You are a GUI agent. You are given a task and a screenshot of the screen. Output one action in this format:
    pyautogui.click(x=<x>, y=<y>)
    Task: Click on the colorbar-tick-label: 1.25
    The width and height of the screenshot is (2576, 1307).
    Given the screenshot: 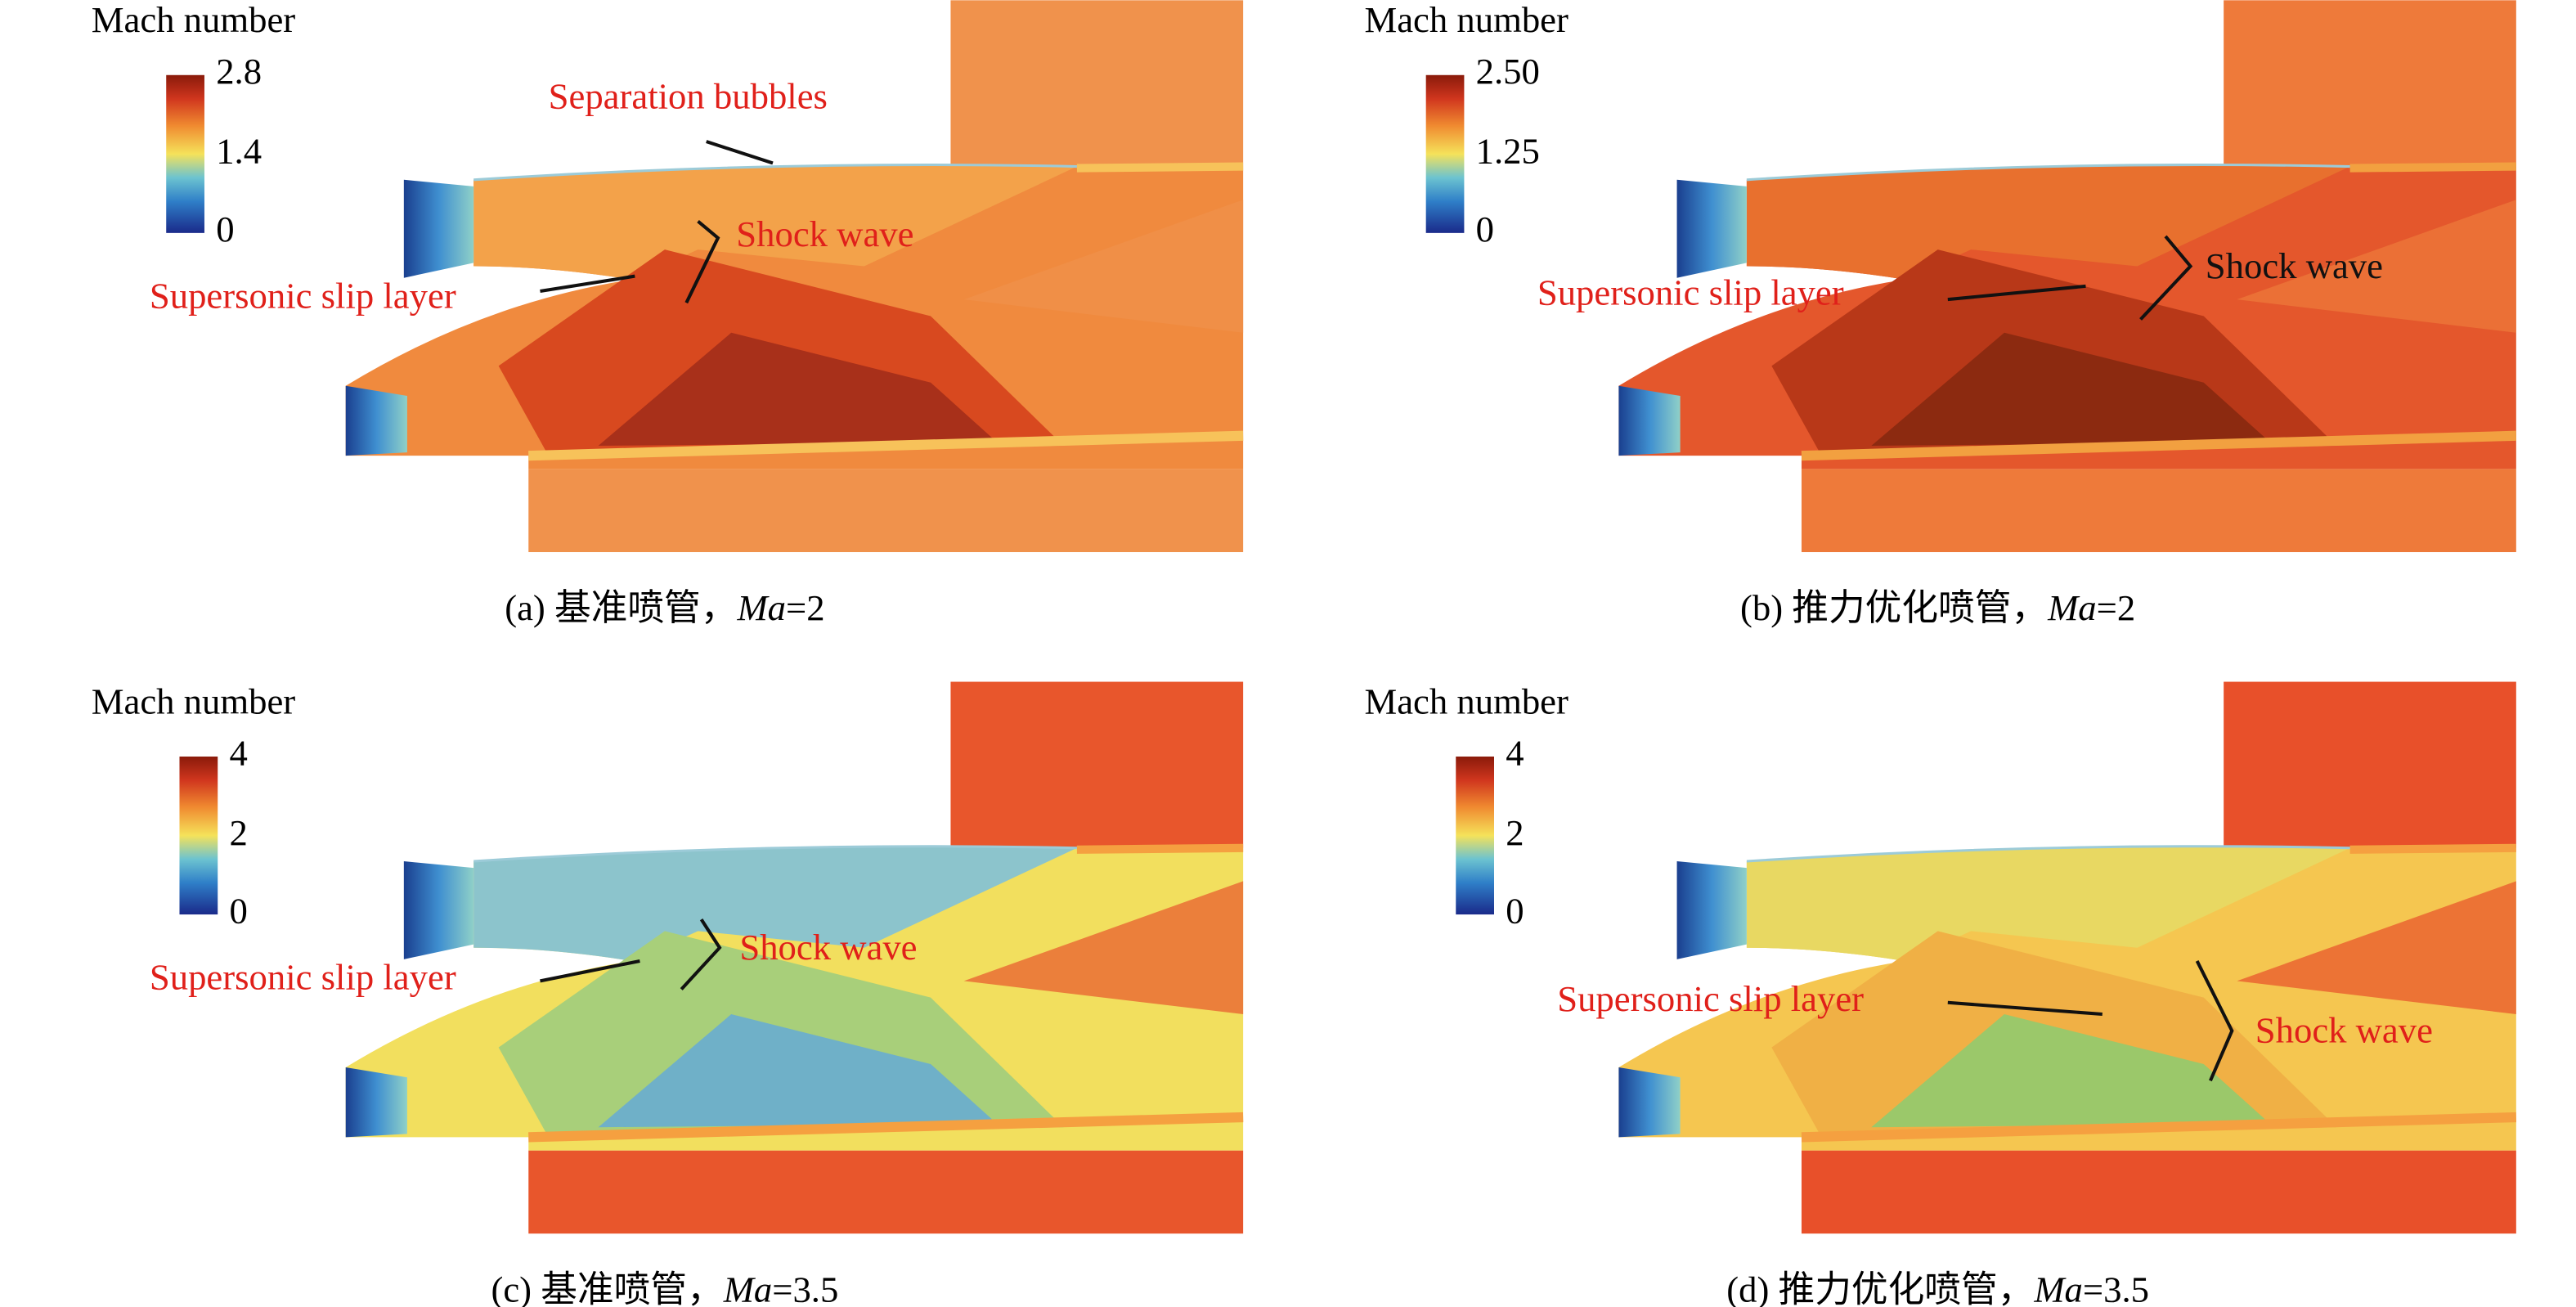 What is the action you would take?
    pyautogui.click(x=1508, y=151)
    